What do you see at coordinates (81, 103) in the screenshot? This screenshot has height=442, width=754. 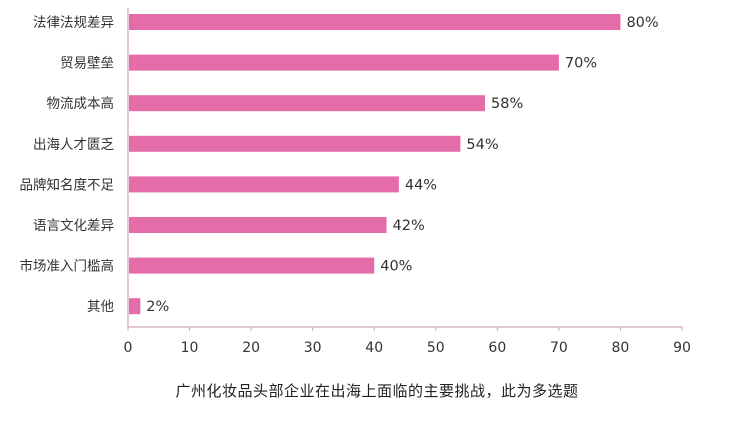 I see `category-label: 物流成本高` at bounding box center [81, 103].